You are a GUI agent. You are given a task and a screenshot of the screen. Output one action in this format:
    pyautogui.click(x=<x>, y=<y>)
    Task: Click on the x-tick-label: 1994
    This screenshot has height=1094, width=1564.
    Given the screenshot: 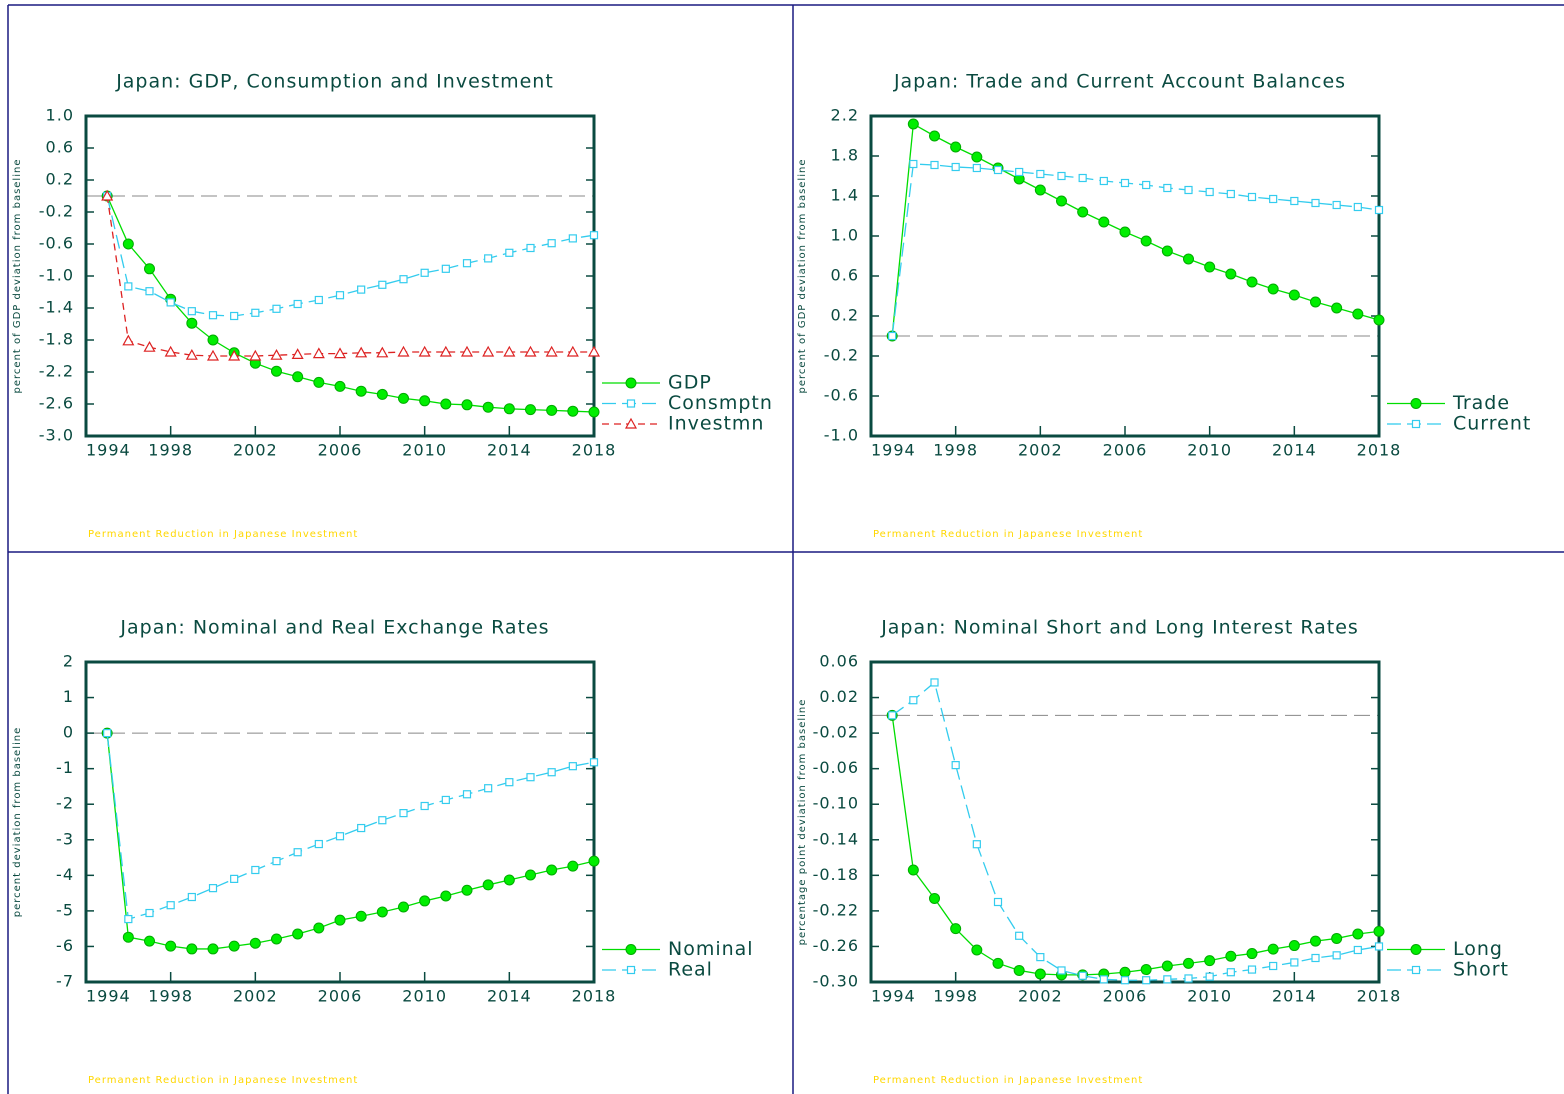 What is the action you would take?
    pyautogui.click(x=893, y=996)
    